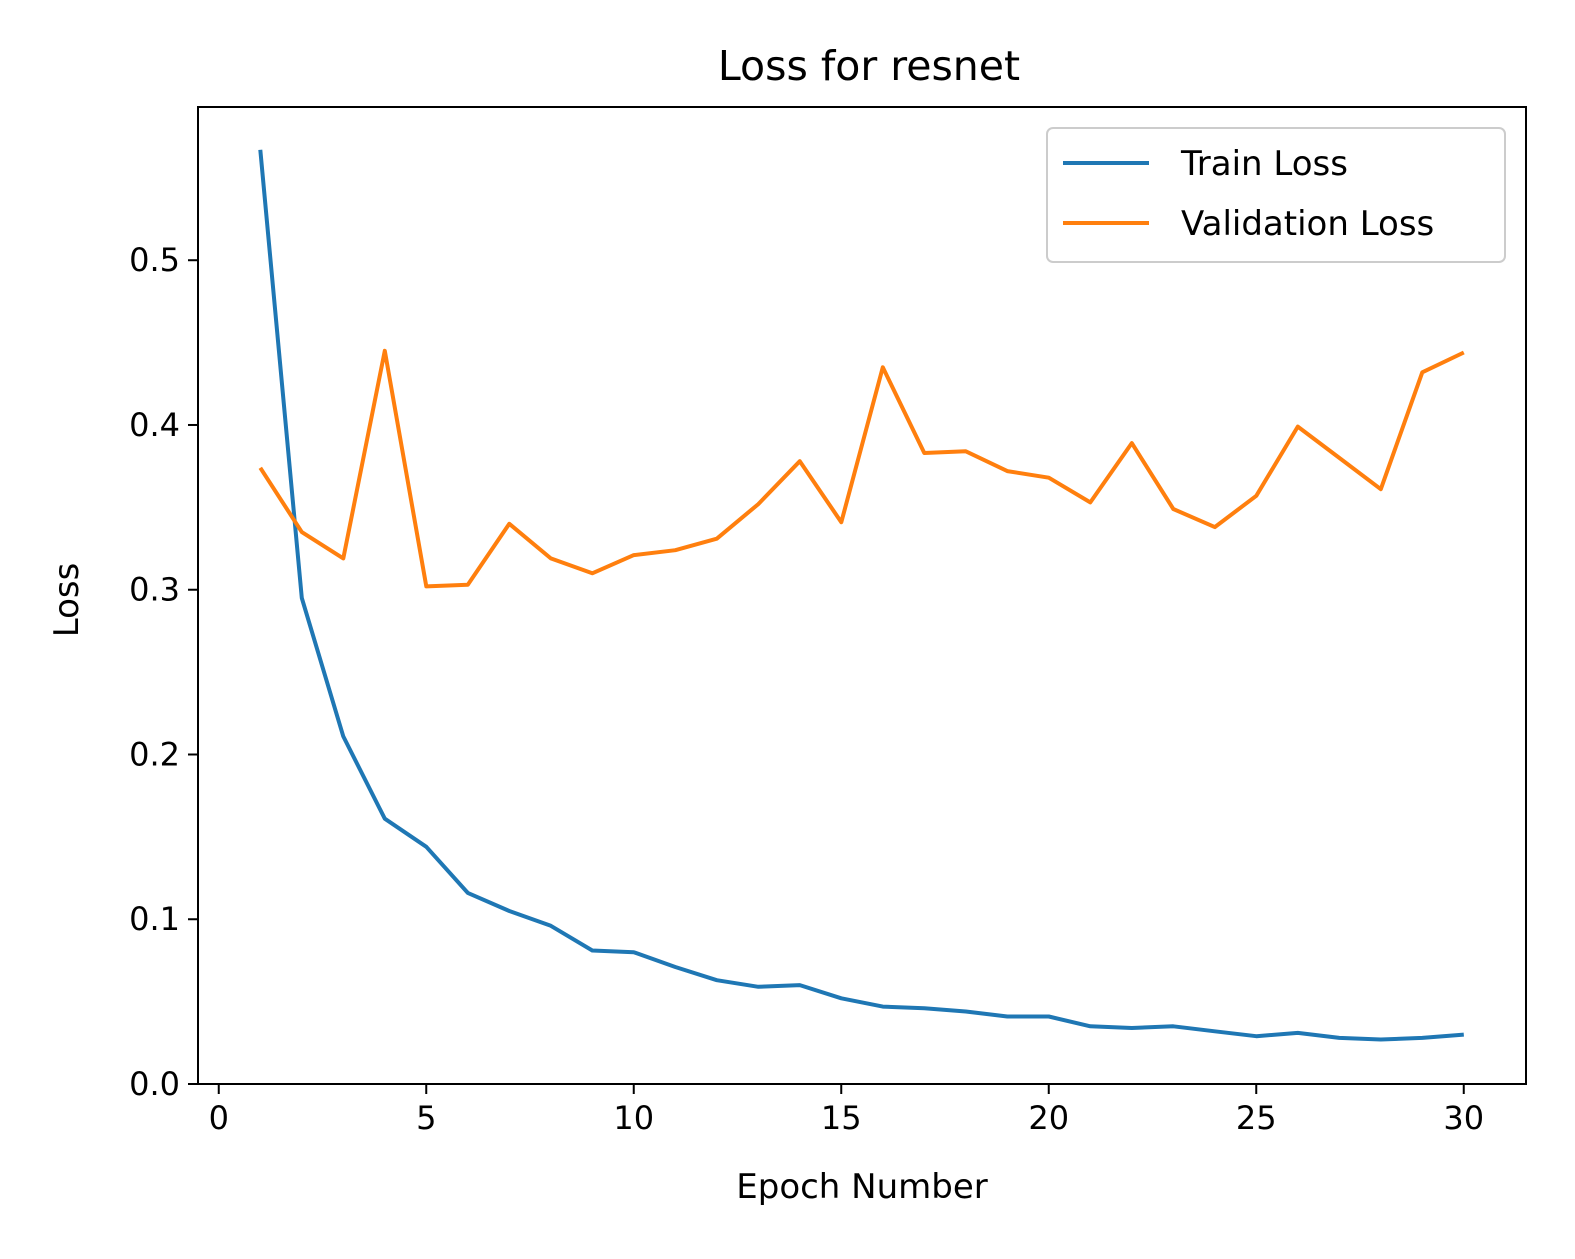 The height and width of the screenshot is (1259, 1575). What do you see at coordinates (1048, 1118) in the screenshot?
I see `x-tick-label: 20` at bounding box center [1048, 1118].